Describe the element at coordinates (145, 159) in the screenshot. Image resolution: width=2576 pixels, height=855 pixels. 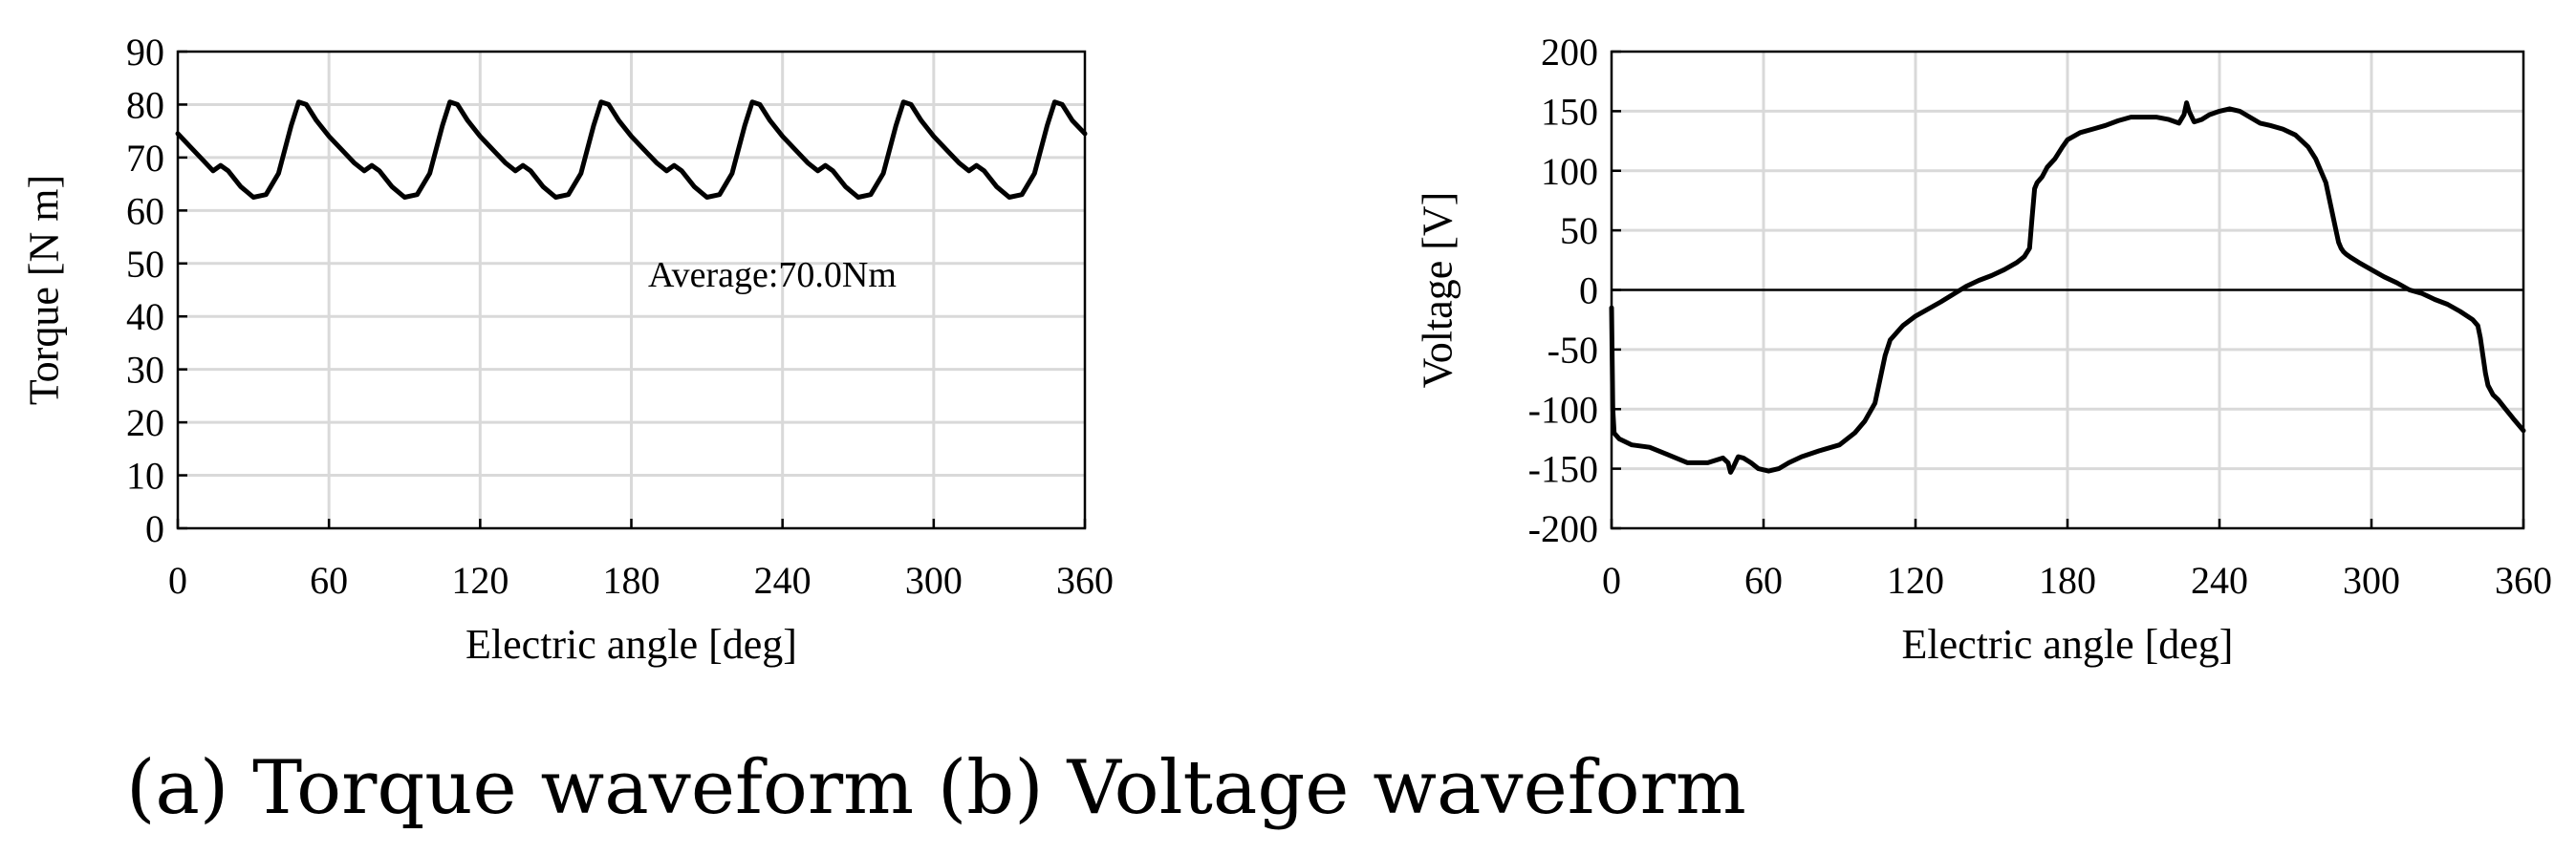
I see `y-tick-label: 70` at that location.